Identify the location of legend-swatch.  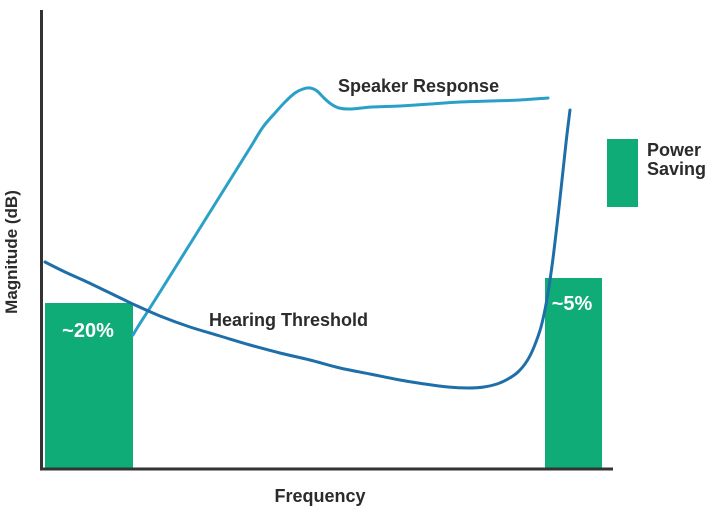
(622, 173).